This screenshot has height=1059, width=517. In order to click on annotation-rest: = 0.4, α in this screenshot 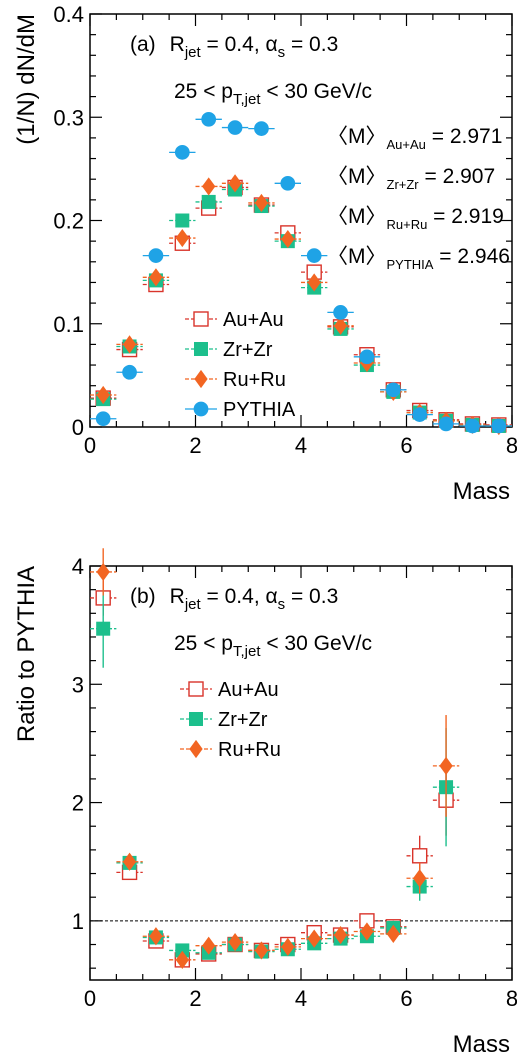, I will do `click(239, 44)`.